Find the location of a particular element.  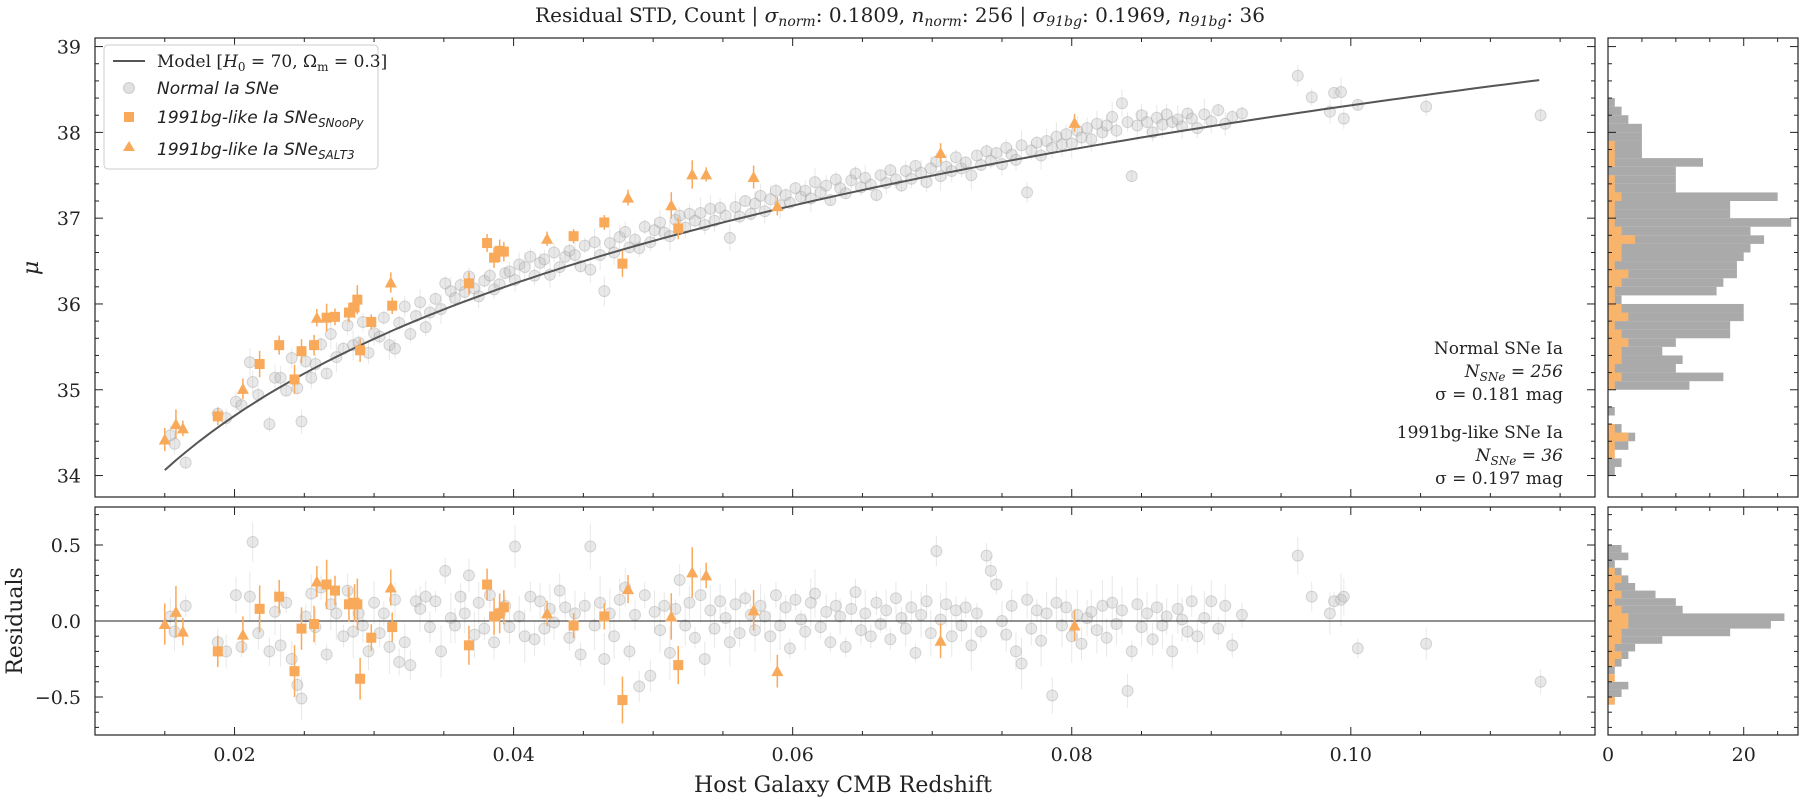

y-axis-label-residuals: Residuals is located at coordinates (15, 621).